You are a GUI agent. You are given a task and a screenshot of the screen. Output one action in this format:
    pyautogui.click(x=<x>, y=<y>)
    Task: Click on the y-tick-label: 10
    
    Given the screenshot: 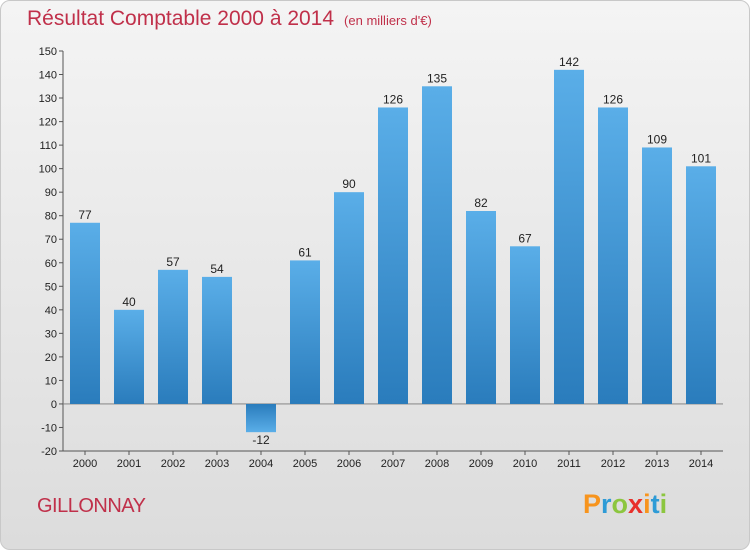 What is the action you would take?
    pyautogui.click(x=51, y=381)
    